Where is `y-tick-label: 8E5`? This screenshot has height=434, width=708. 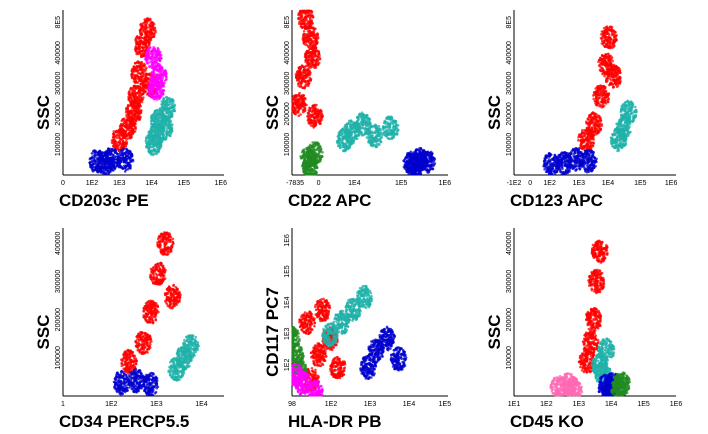
y-tick-label: 8E5 is located at coordinates (58, 22).